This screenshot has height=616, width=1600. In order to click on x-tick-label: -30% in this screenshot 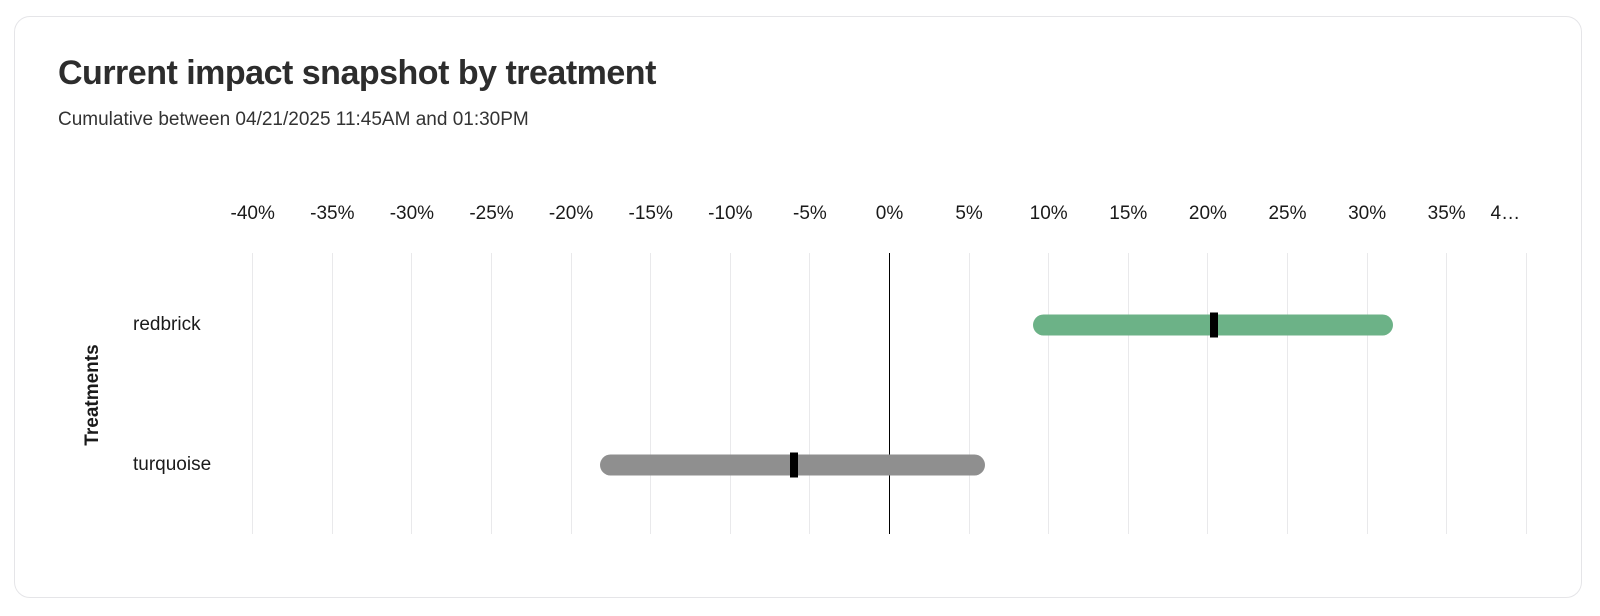, I will do `click(412, 213)`.